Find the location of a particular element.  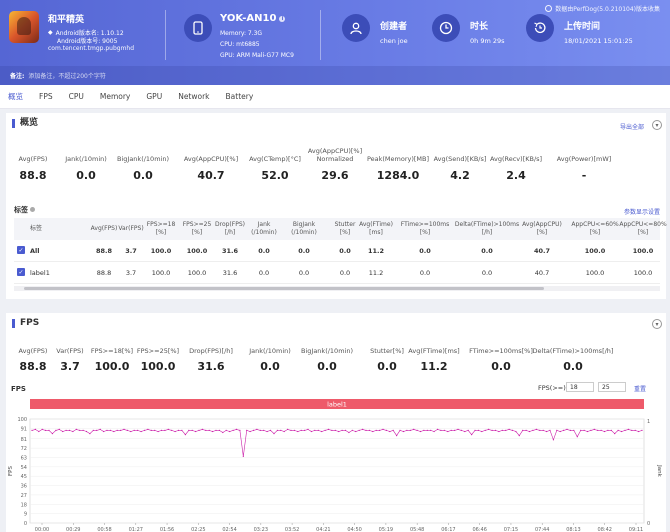

x-tick-label: 03:52 is located at coordinates (292, 529).